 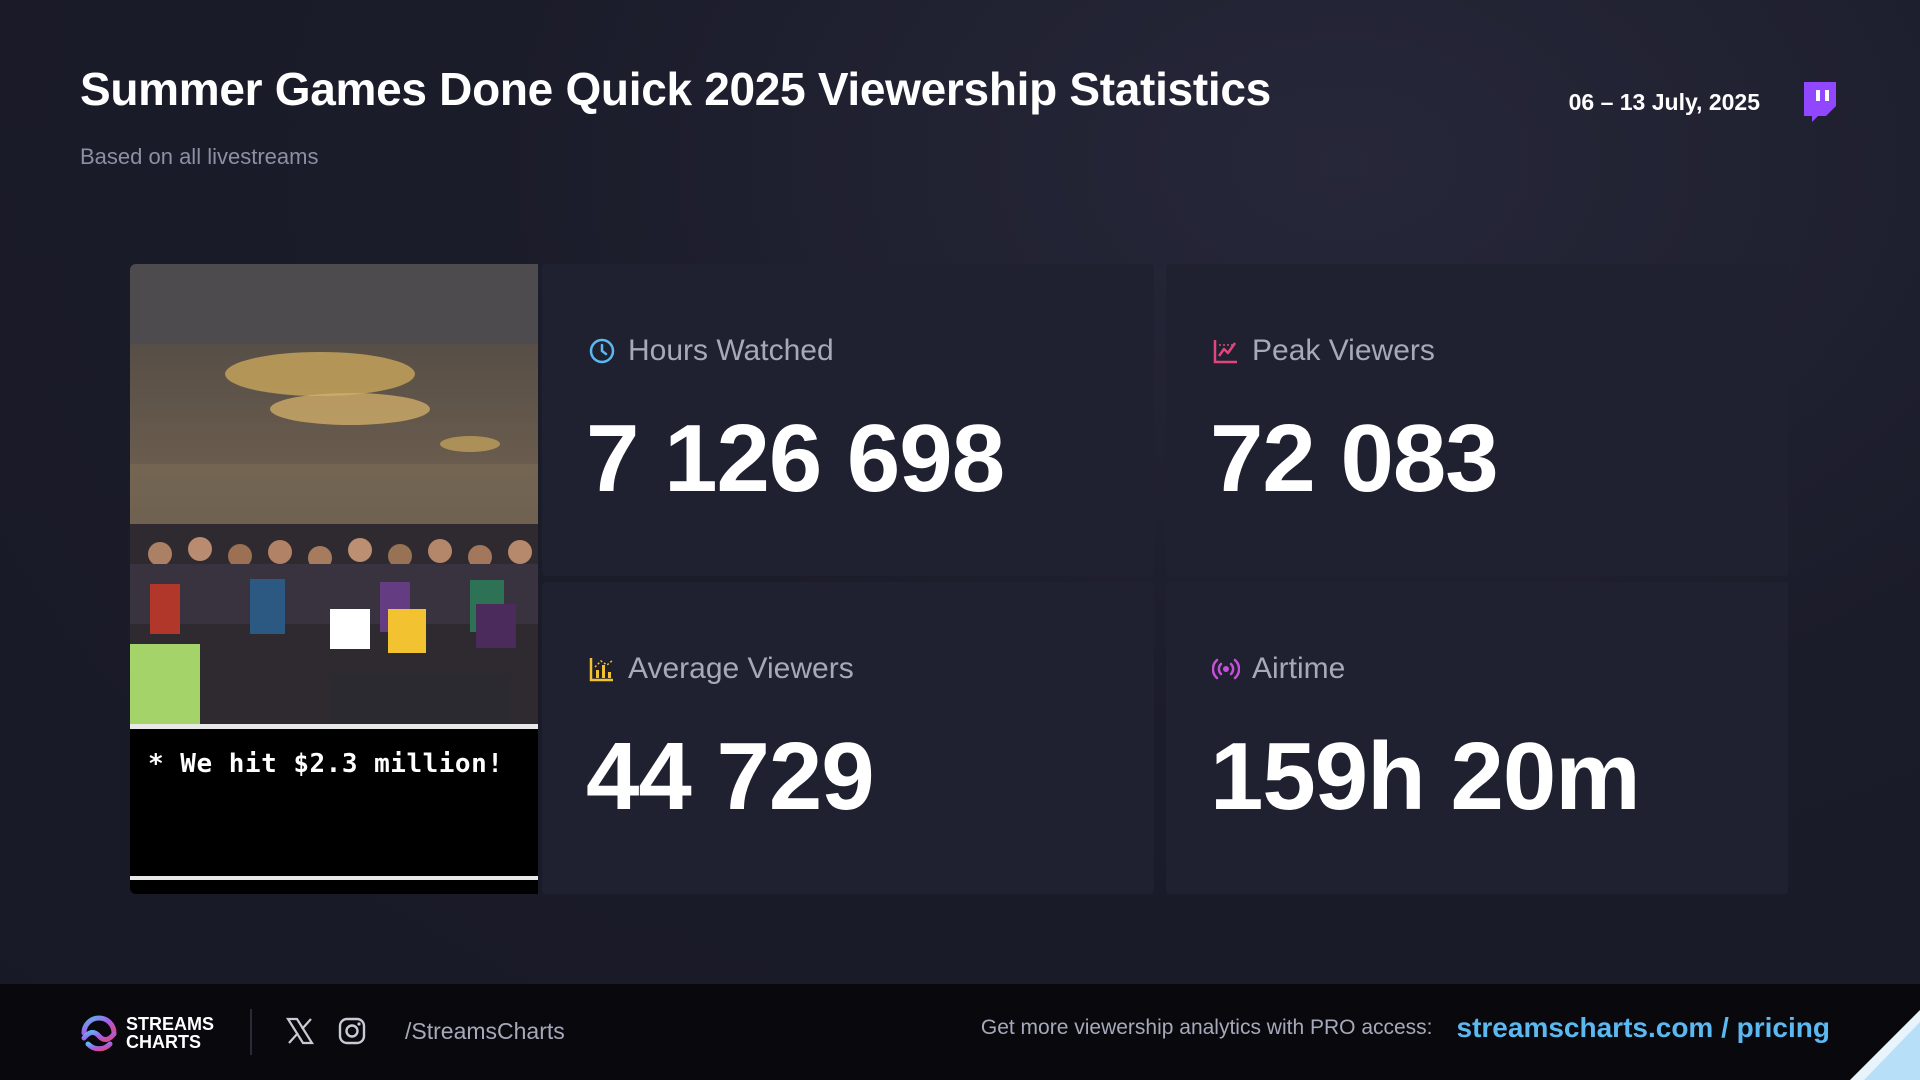 I want to click on peak-viewers-card: Peak Viewers 72 083, so click(x=1477, y=420).